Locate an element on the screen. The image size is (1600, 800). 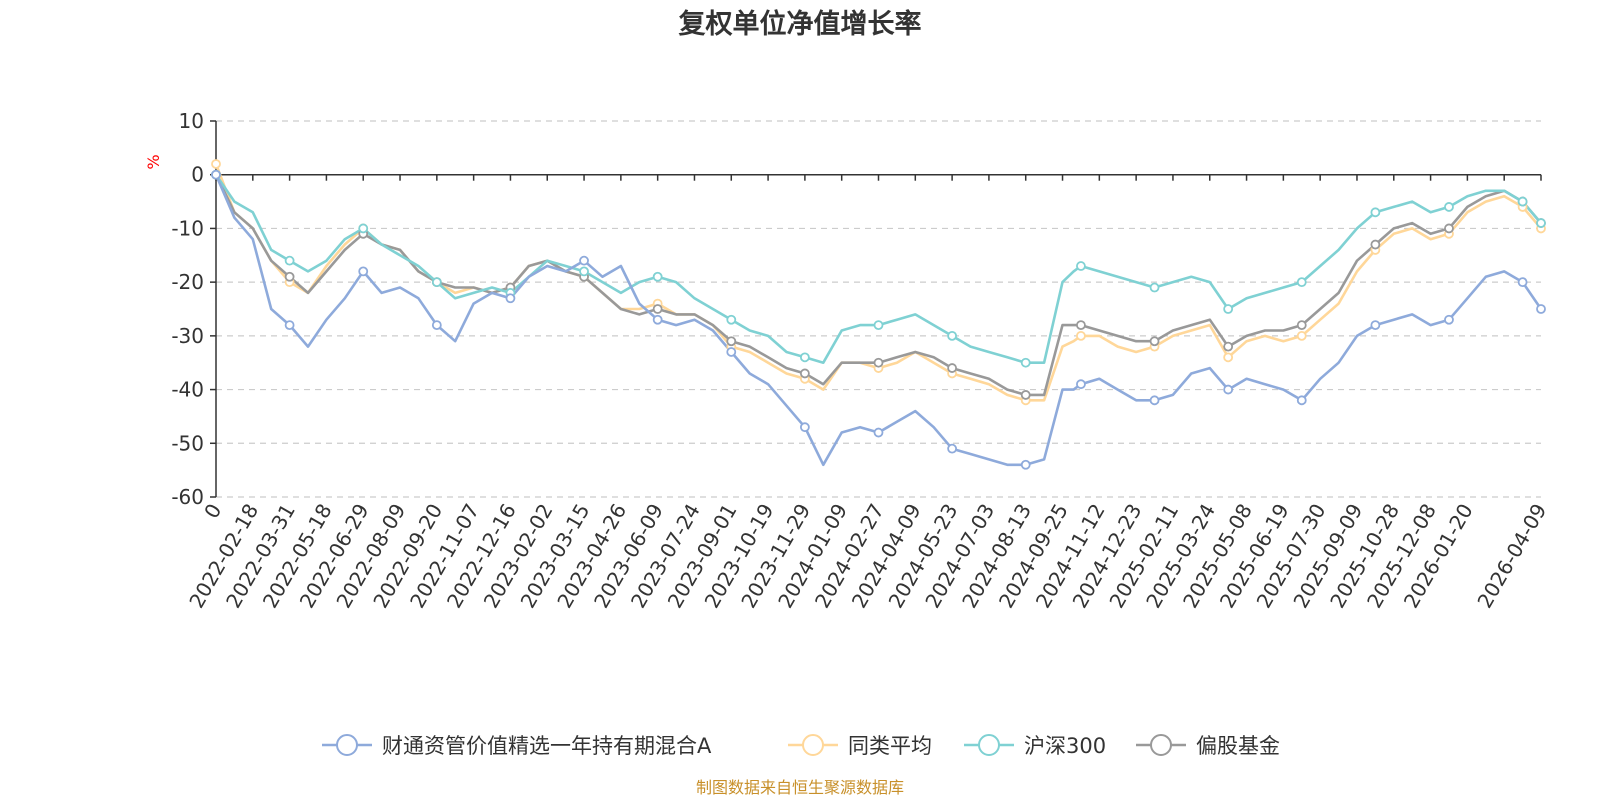
y-tick-label: 0 is located at coordinates (197, 175).